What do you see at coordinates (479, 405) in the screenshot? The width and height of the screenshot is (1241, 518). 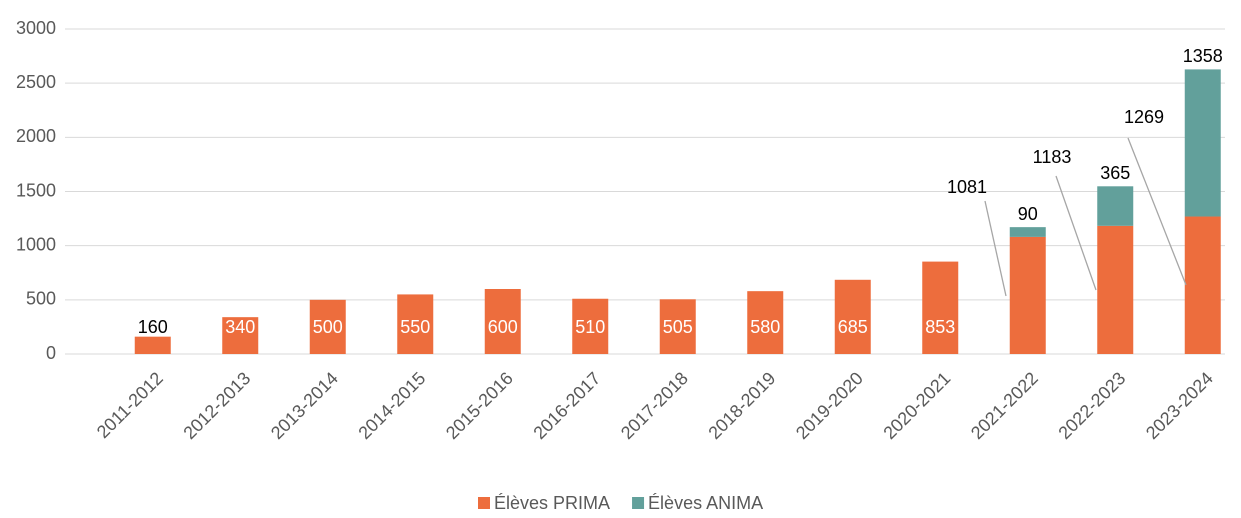 I see `x-tick-label: 2015-2016` at bounding box center [479, 405].